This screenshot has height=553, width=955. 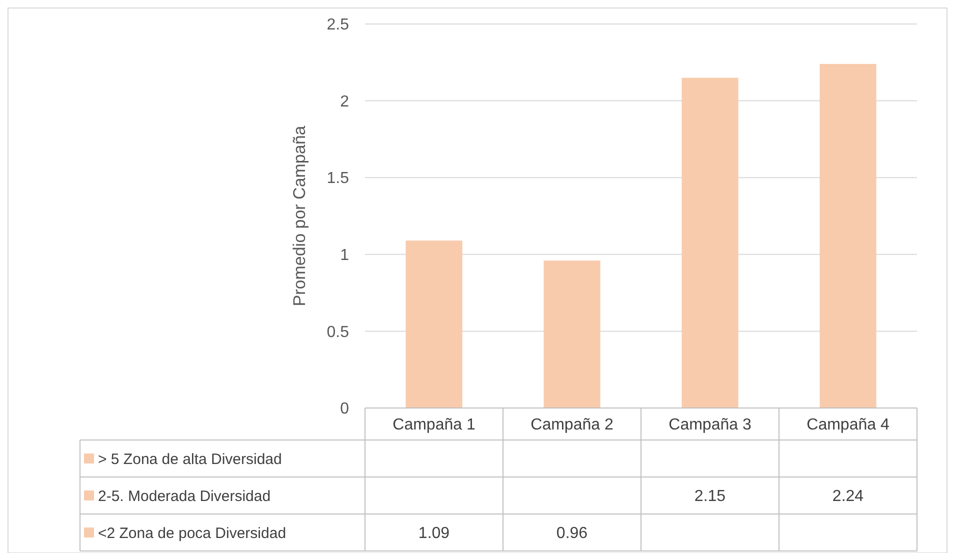 I want to click on legend-label: > 5 Zona de alta Diversidad, so click(x=190, y=459).